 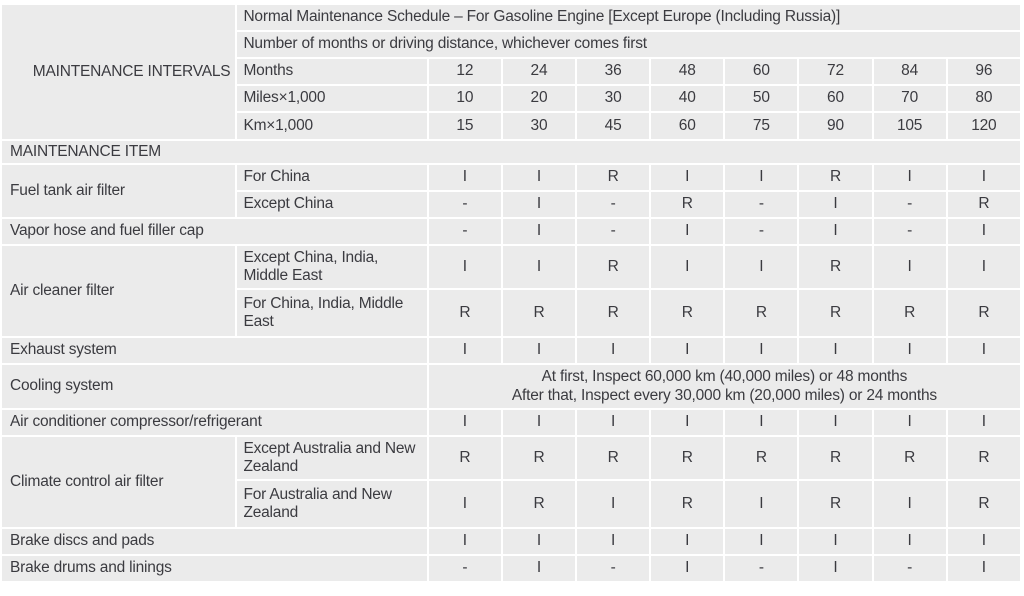 I want to click on corner-label: MAINTENANCE INTERVALS, so click(x=119, y=72).